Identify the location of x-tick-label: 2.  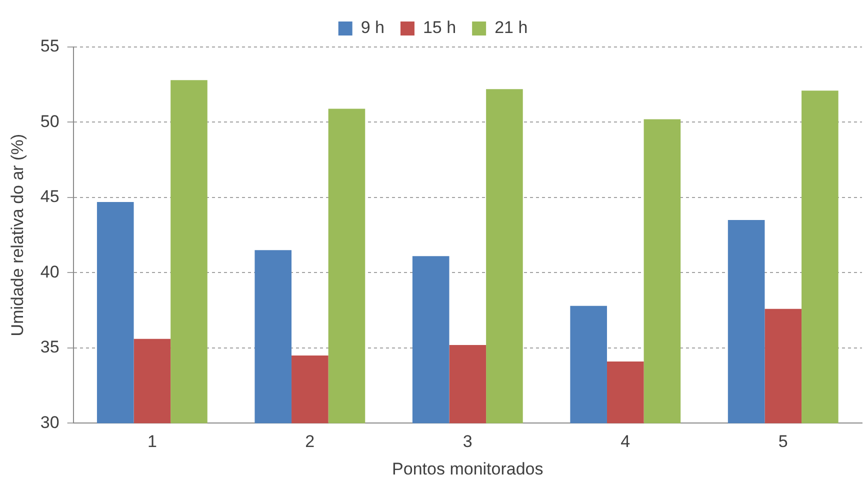
(310, 442).